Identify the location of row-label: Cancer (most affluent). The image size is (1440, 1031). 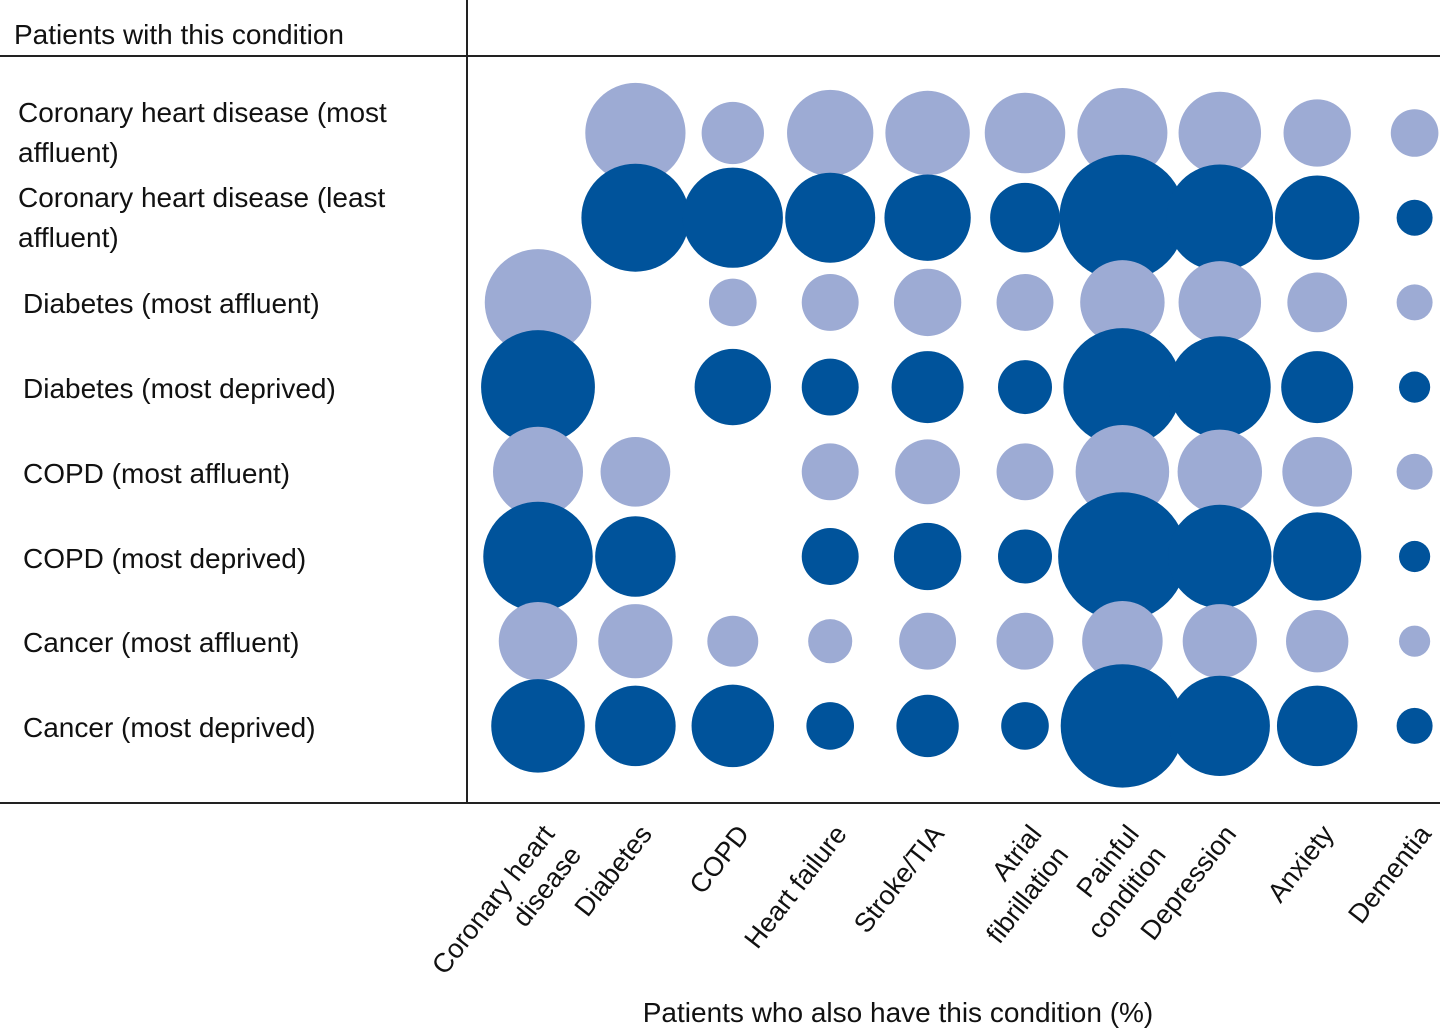
(161, 643).